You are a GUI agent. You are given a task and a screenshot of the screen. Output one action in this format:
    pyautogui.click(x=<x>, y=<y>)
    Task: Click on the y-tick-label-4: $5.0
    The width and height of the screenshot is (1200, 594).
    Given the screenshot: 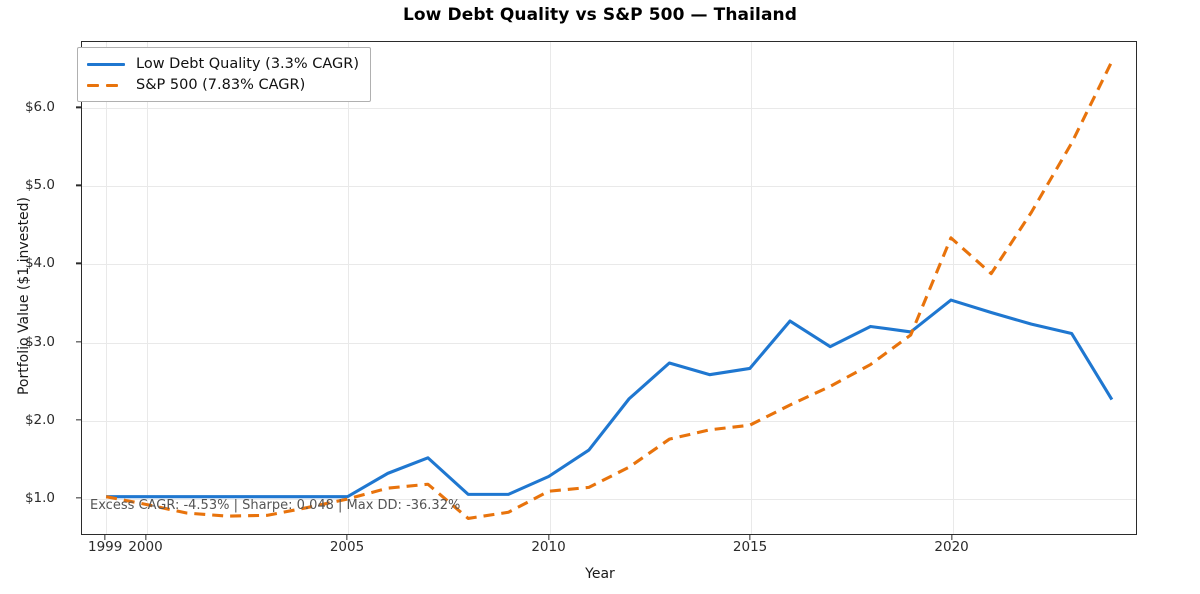 What is the action you would take?
    pyautogui.click(x=39, y=185)
    